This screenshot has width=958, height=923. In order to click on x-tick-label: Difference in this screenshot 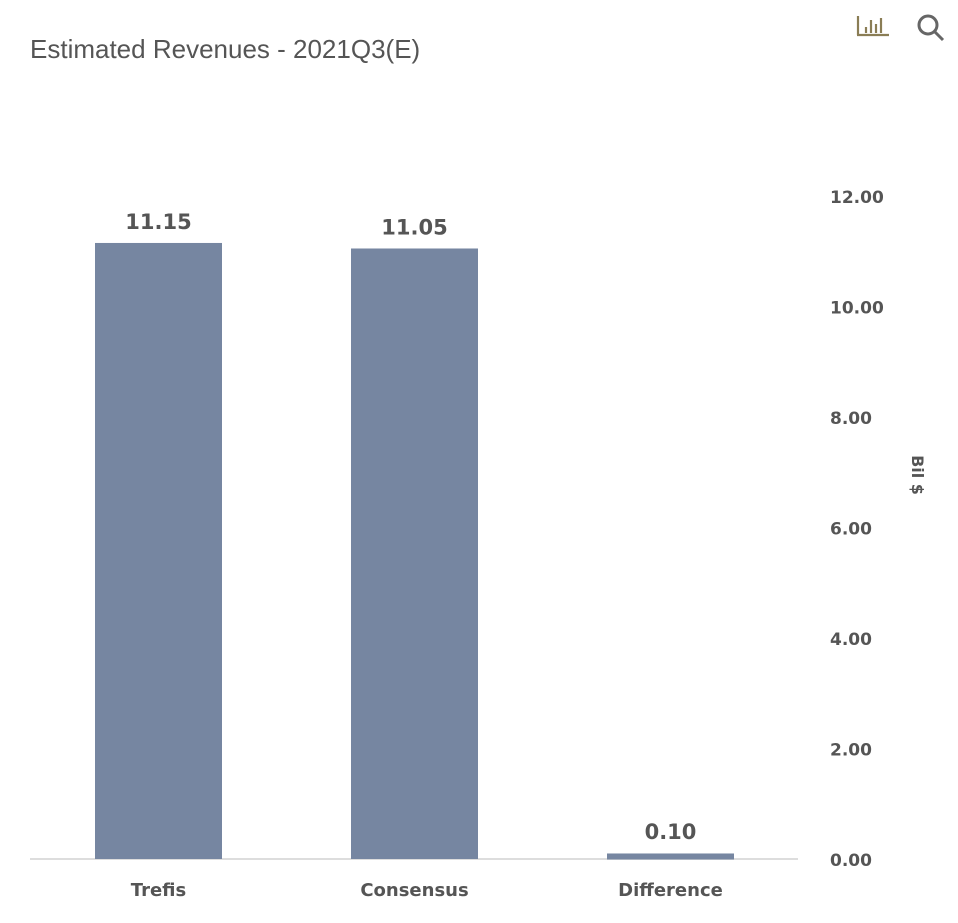, I will do `click(670, 890)`.